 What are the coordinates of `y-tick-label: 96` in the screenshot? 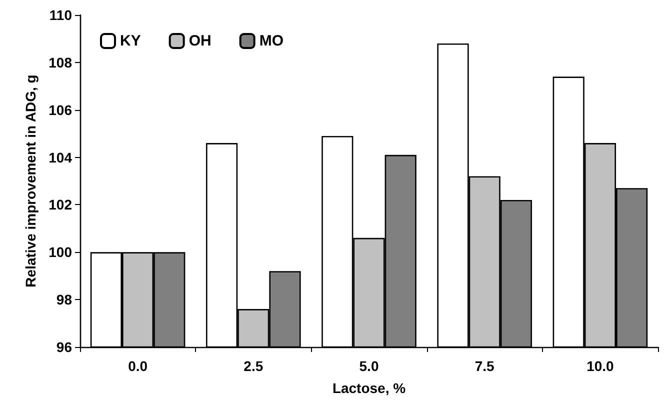 It's located at (64, 347).